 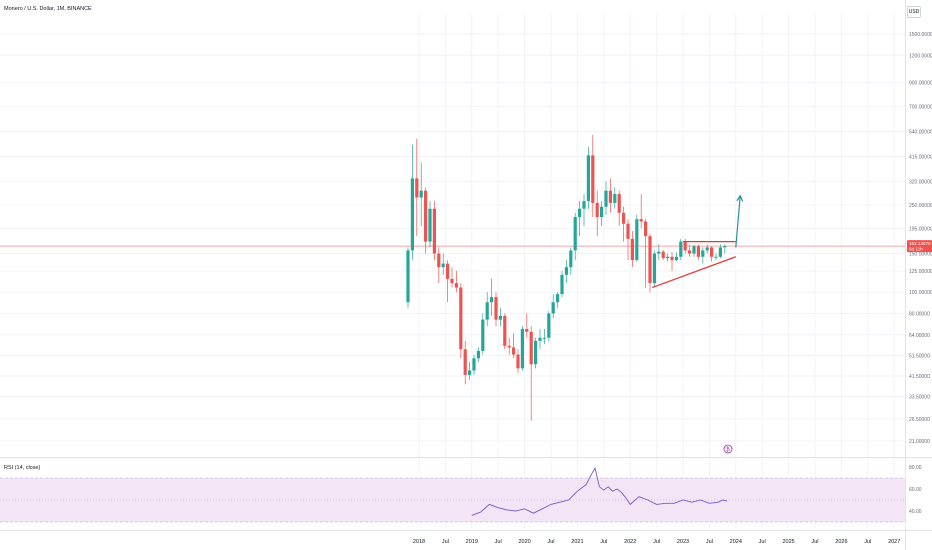 I want to click on price-axis-label: 33.50000, so click(x=919, y=397).